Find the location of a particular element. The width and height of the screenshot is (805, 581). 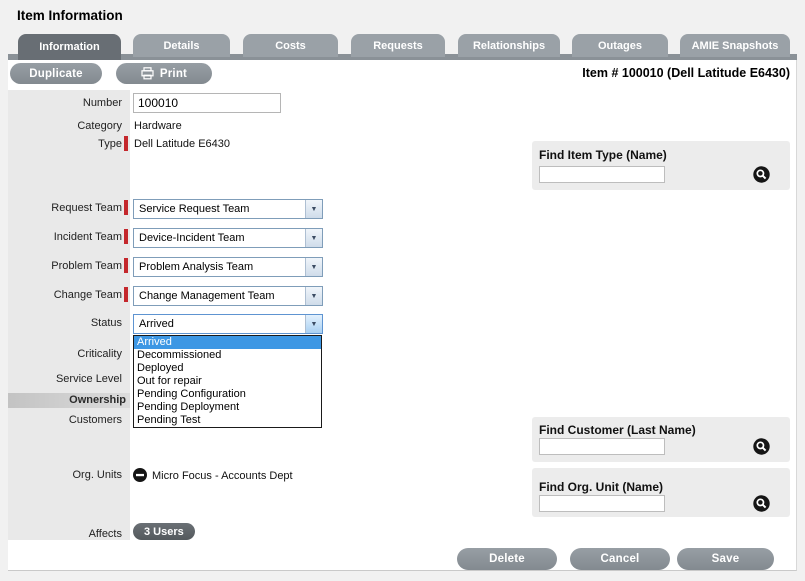

cancel-button: Cancel is located at coordinates (620, 559).